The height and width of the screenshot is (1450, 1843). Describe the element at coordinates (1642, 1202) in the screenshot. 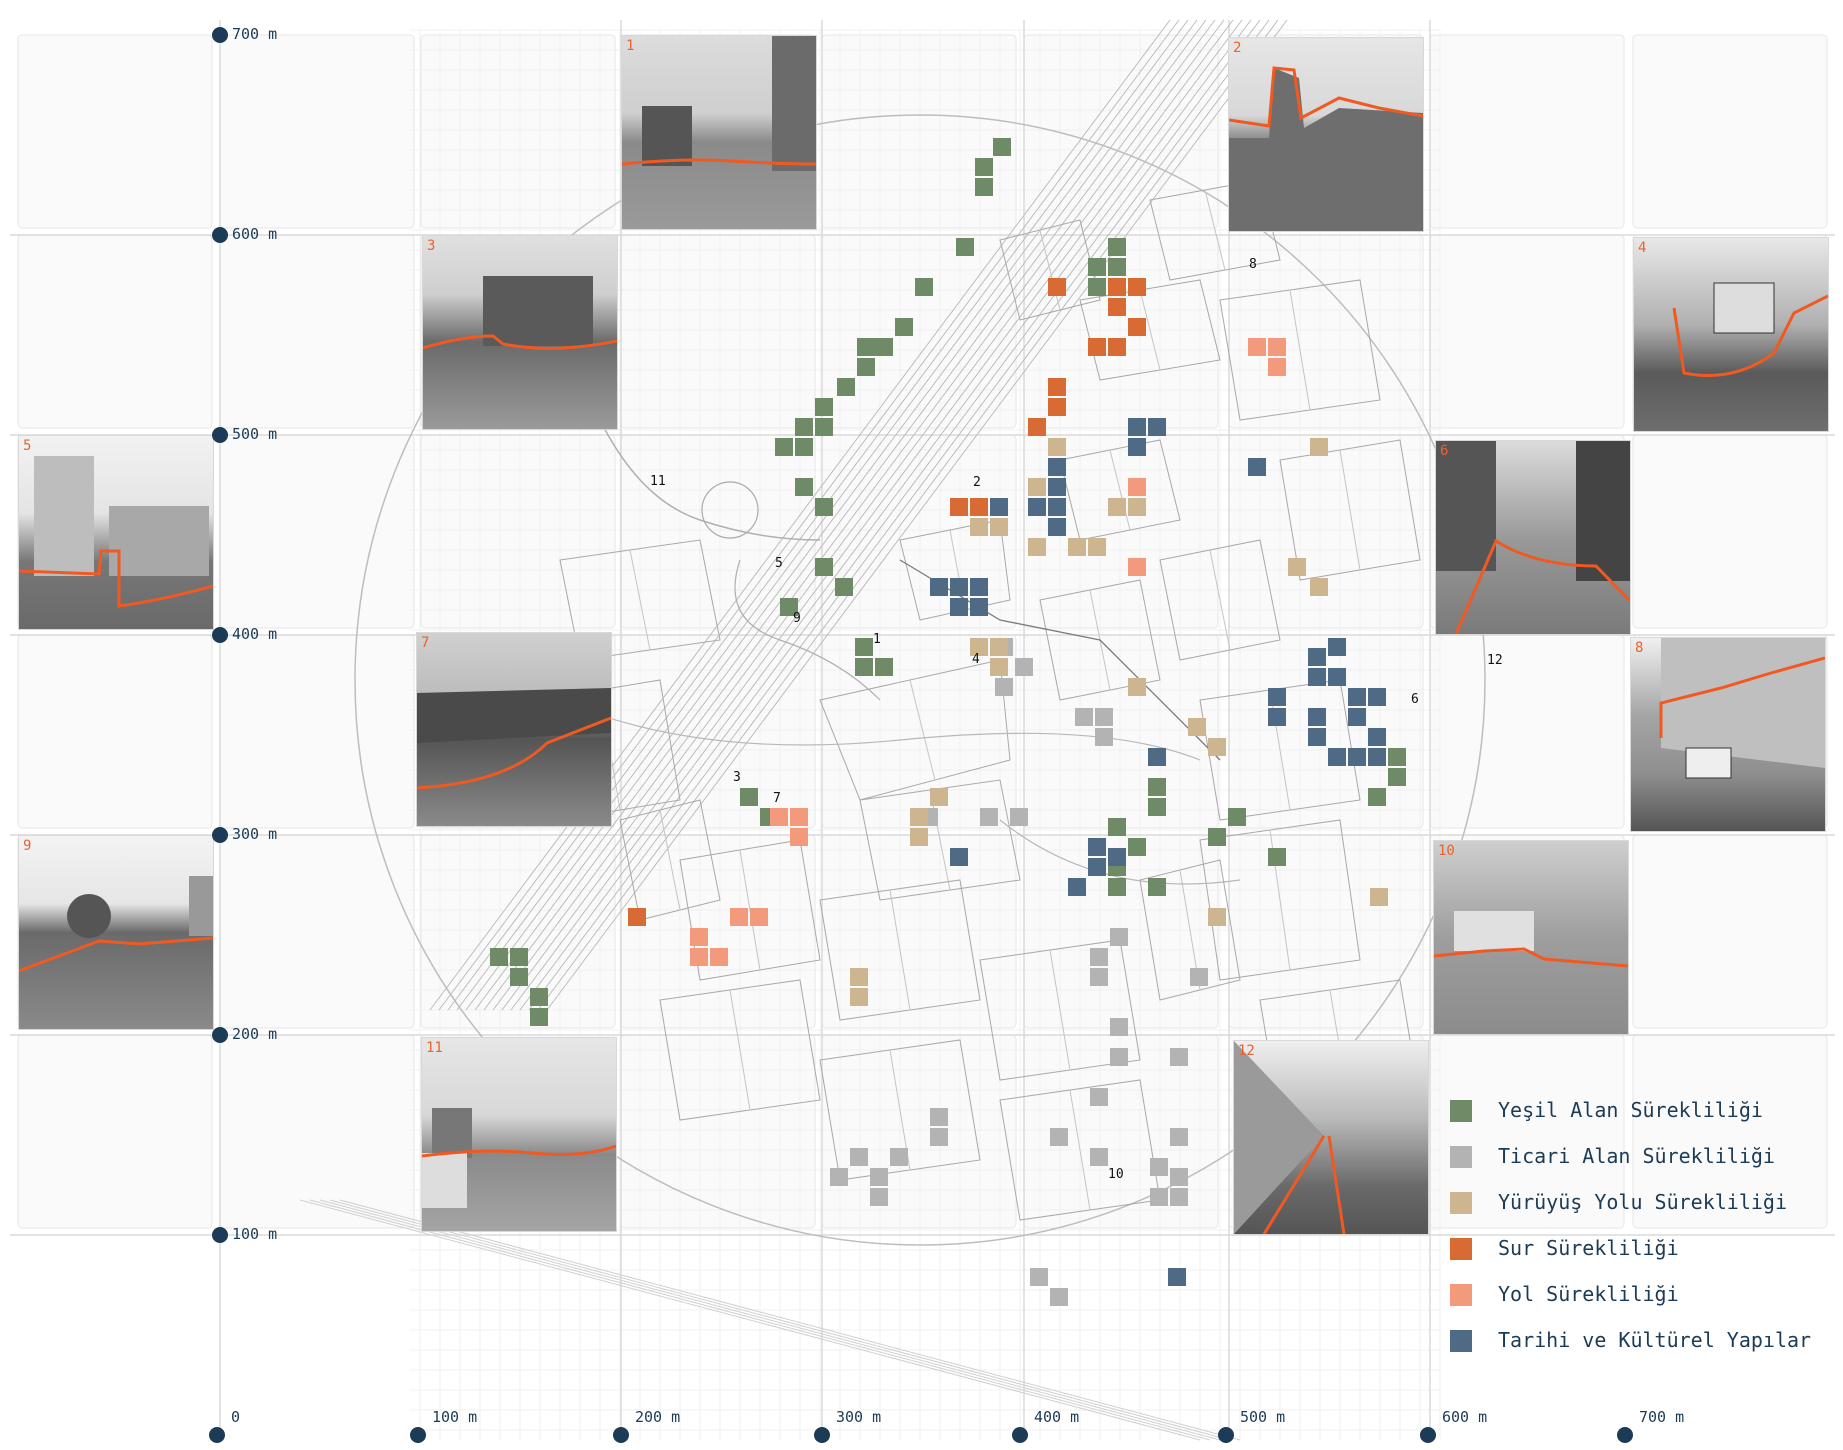

I see `legend-label: Yürüyüş Yolu Sürekliliği` at that location.